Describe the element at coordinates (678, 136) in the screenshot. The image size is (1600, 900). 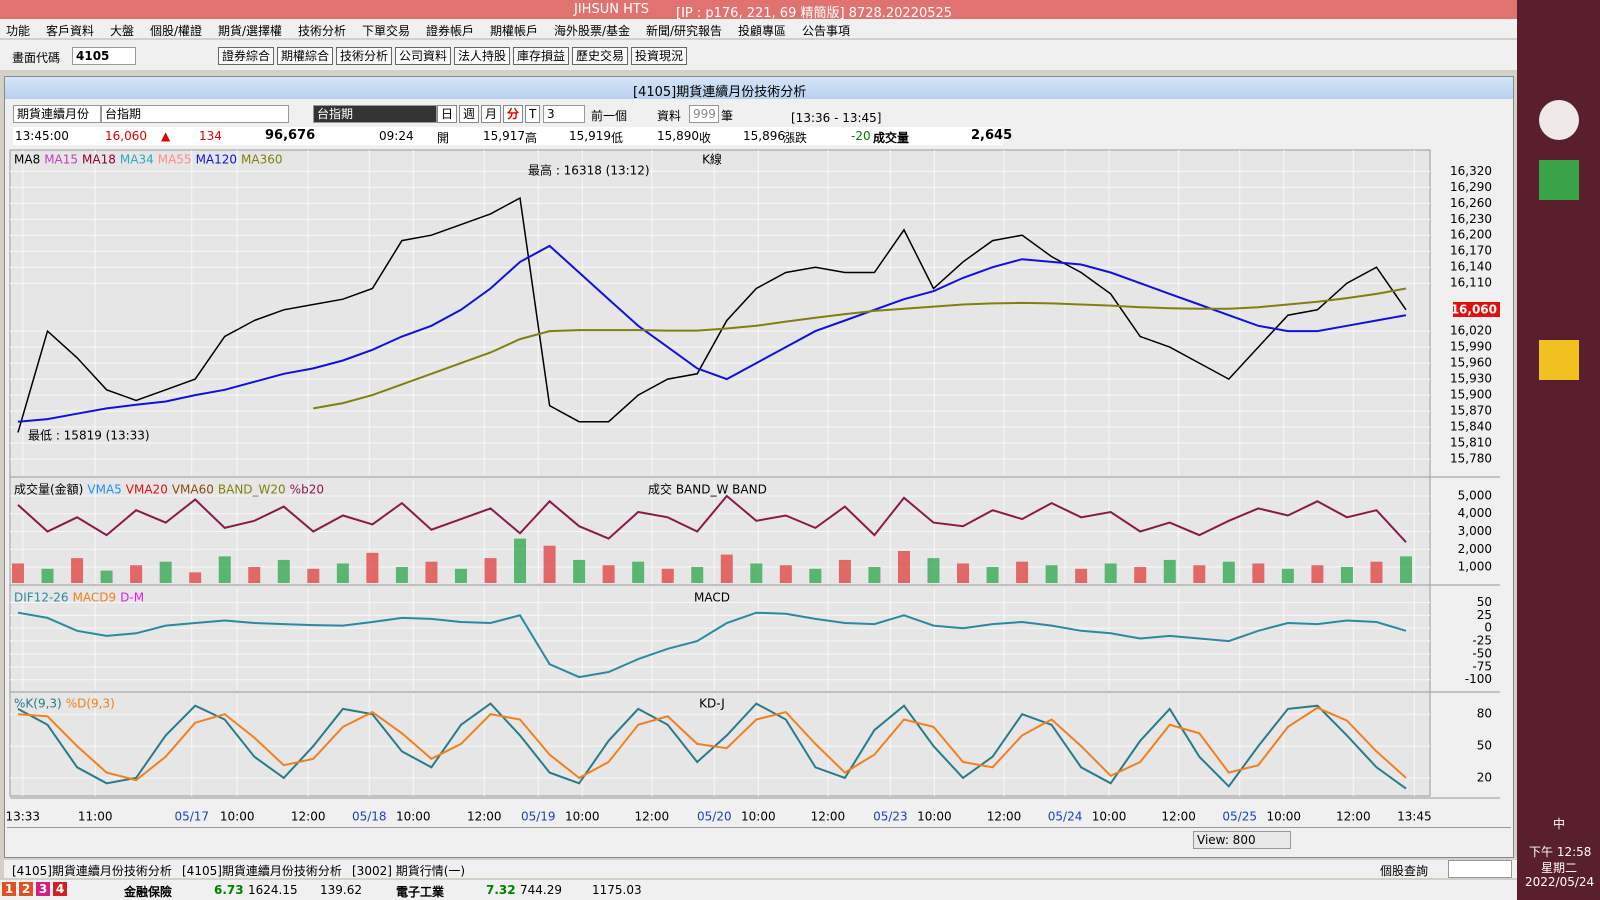
I see `low: 15,890` at that location.